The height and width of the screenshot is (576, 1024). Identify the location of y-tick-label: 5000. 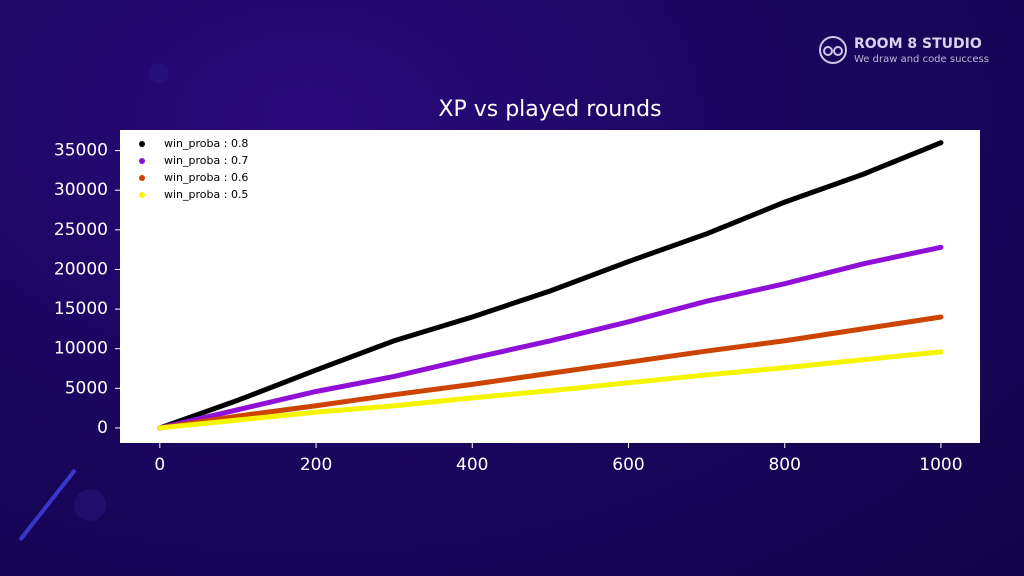
(86, 388).